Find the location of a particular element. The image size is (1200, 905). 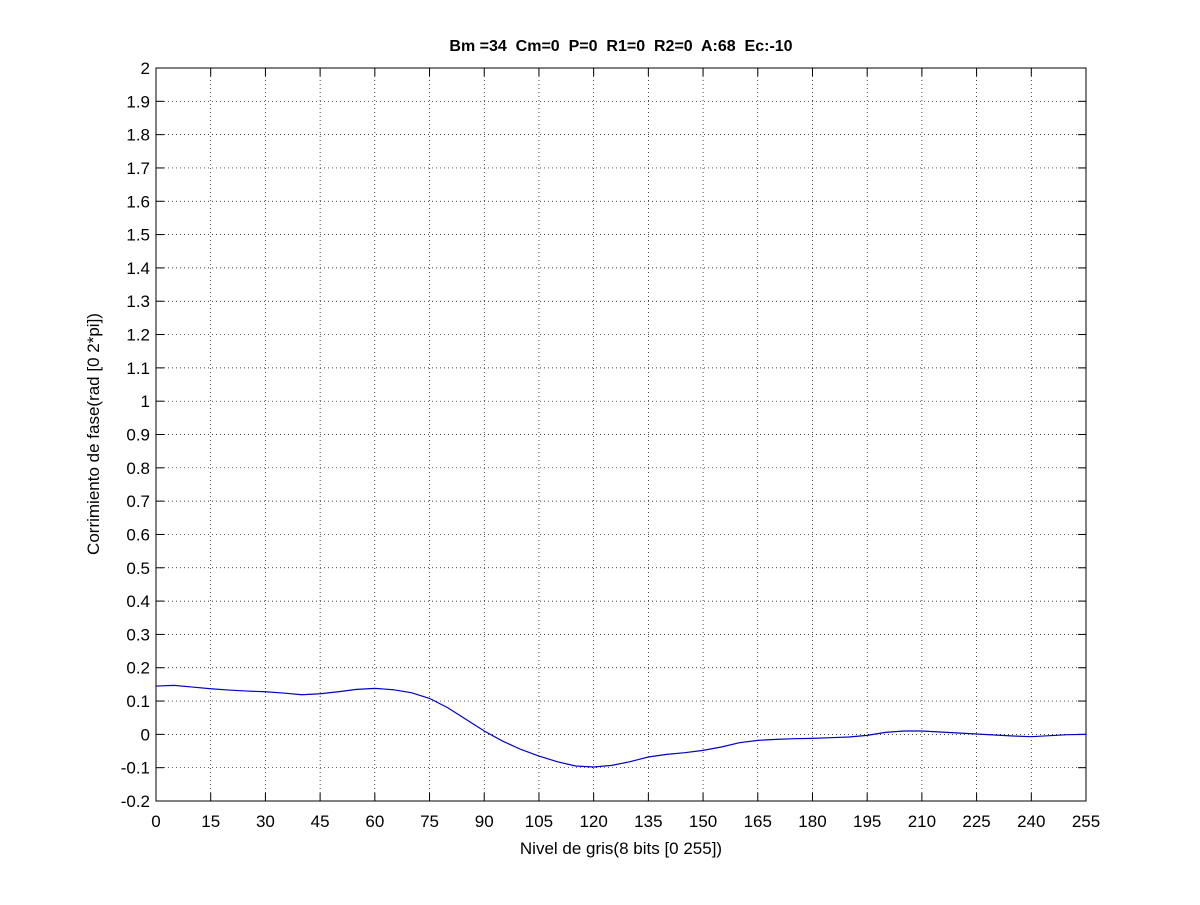

y-tick-label: 0.8 is located at coordinates (138, 468).